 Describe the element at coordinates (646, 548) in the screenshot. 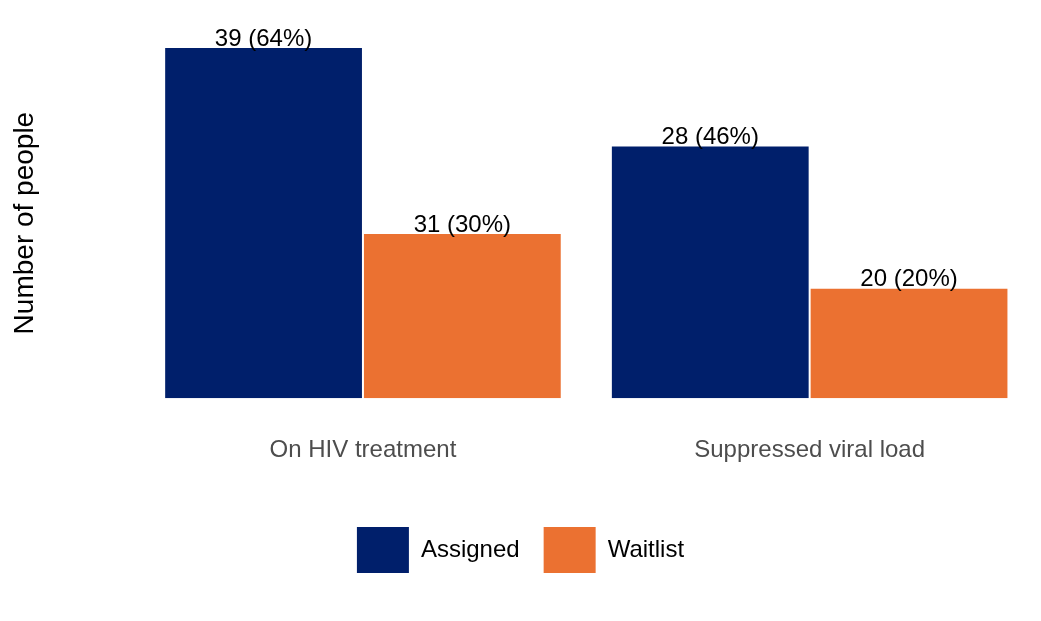

I see `legend-label: Waitlist` at that location.